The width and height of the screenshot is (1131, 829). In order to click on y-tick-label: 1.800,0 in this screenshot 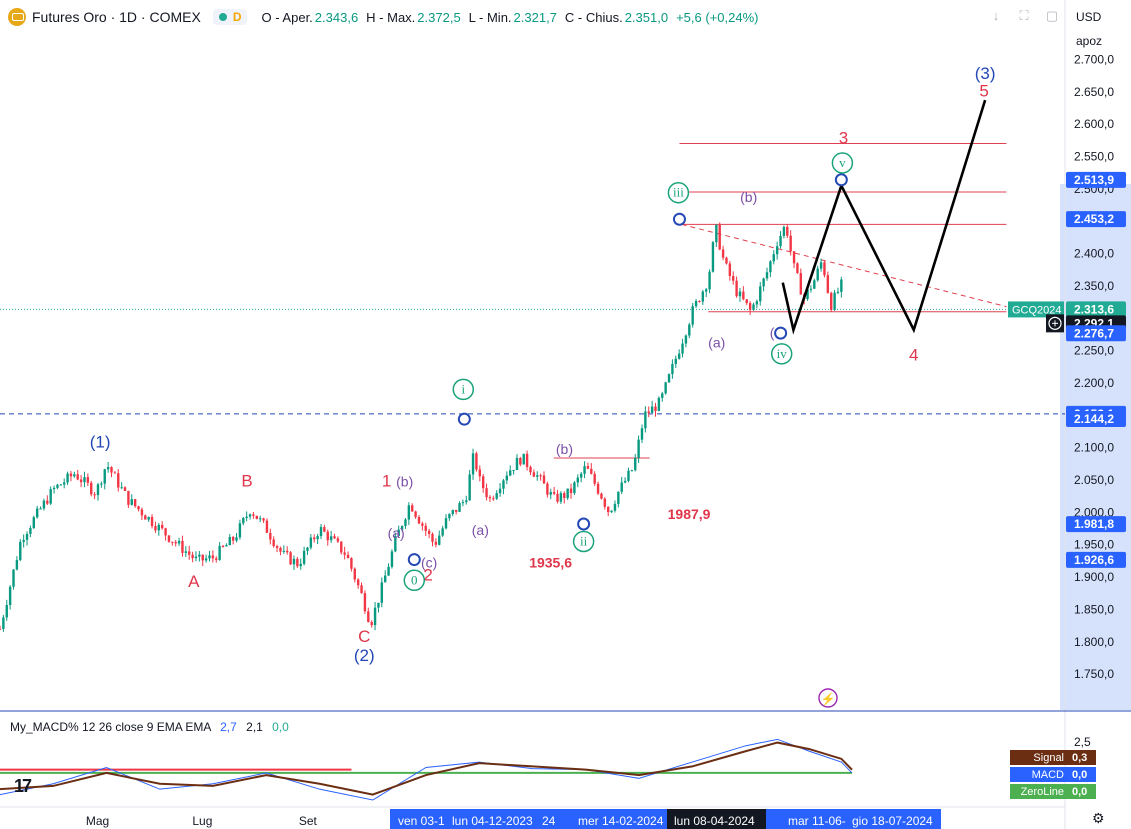, I will do `click(1094, 642)`.